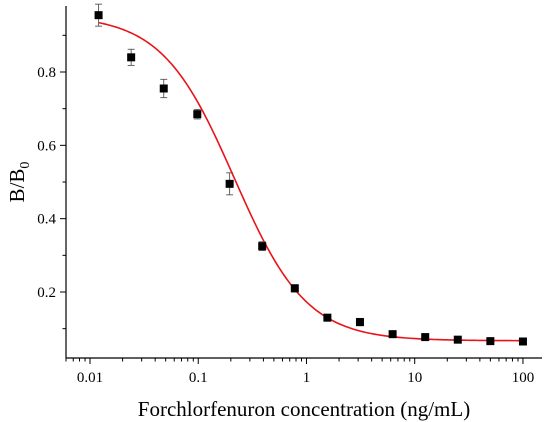 This screenshot has height=422, width=550. Describe the element at coordinates (198, 378) in the screenshot. I see `x-tick-label: 0.1` at that location.